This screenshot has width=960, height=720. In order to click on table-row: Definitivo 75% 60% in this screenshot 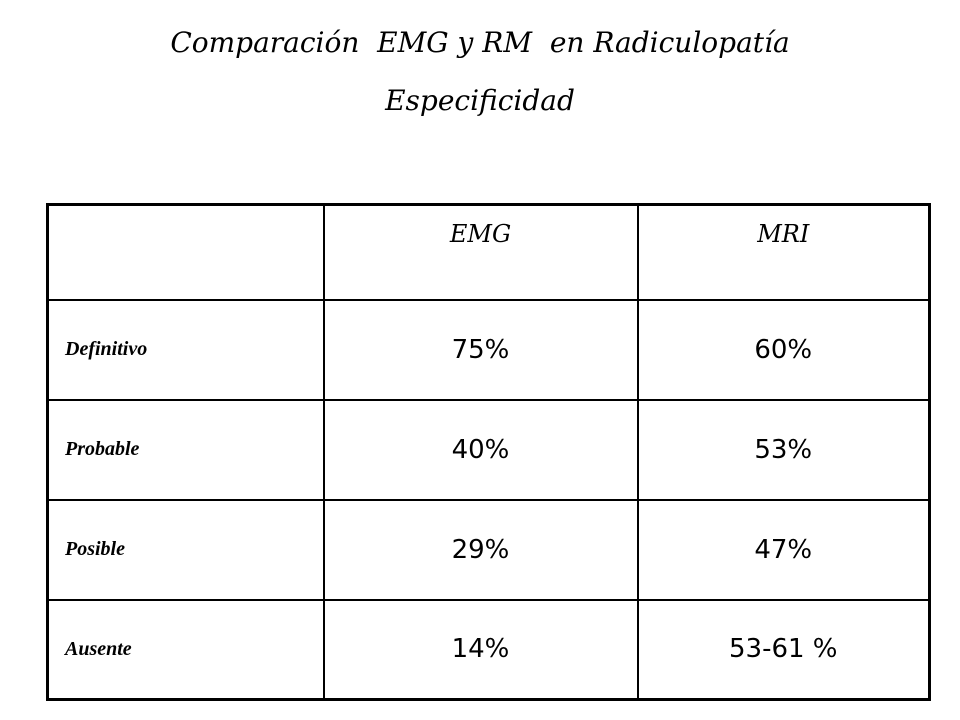, I will do `click(488, 349)`.